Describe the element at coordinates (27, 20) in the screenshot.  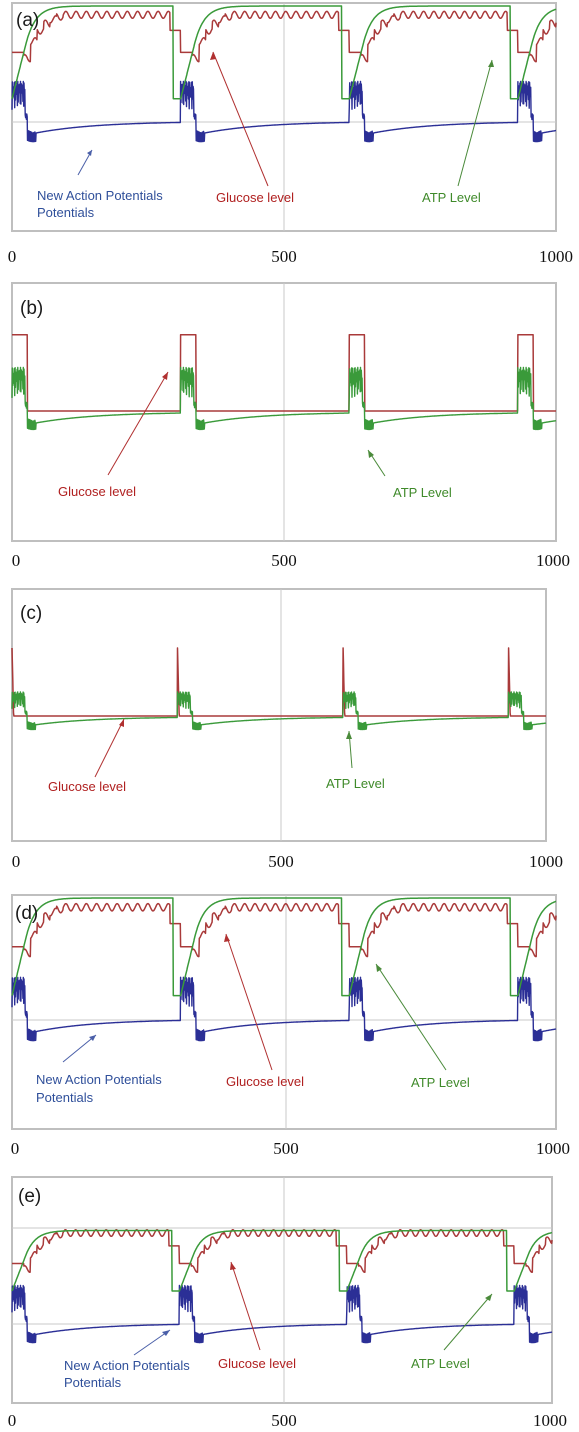
I see `panel-label: (a)` at that location.